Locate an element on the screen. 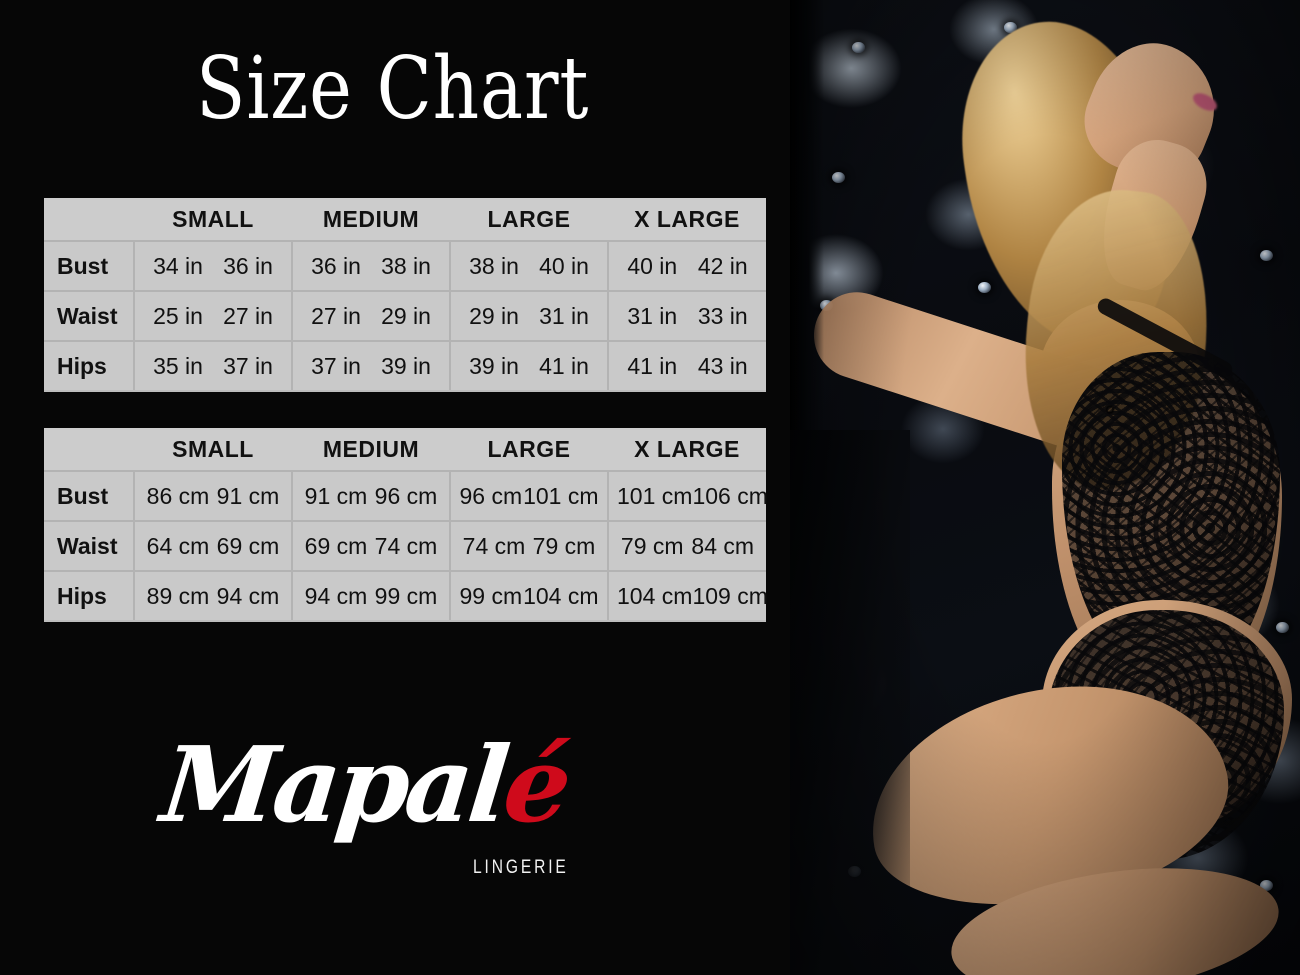 The image size is (1300, 975). cell-waist-medium-inches: 27 in 29 in is located at coordinates (371, 315).